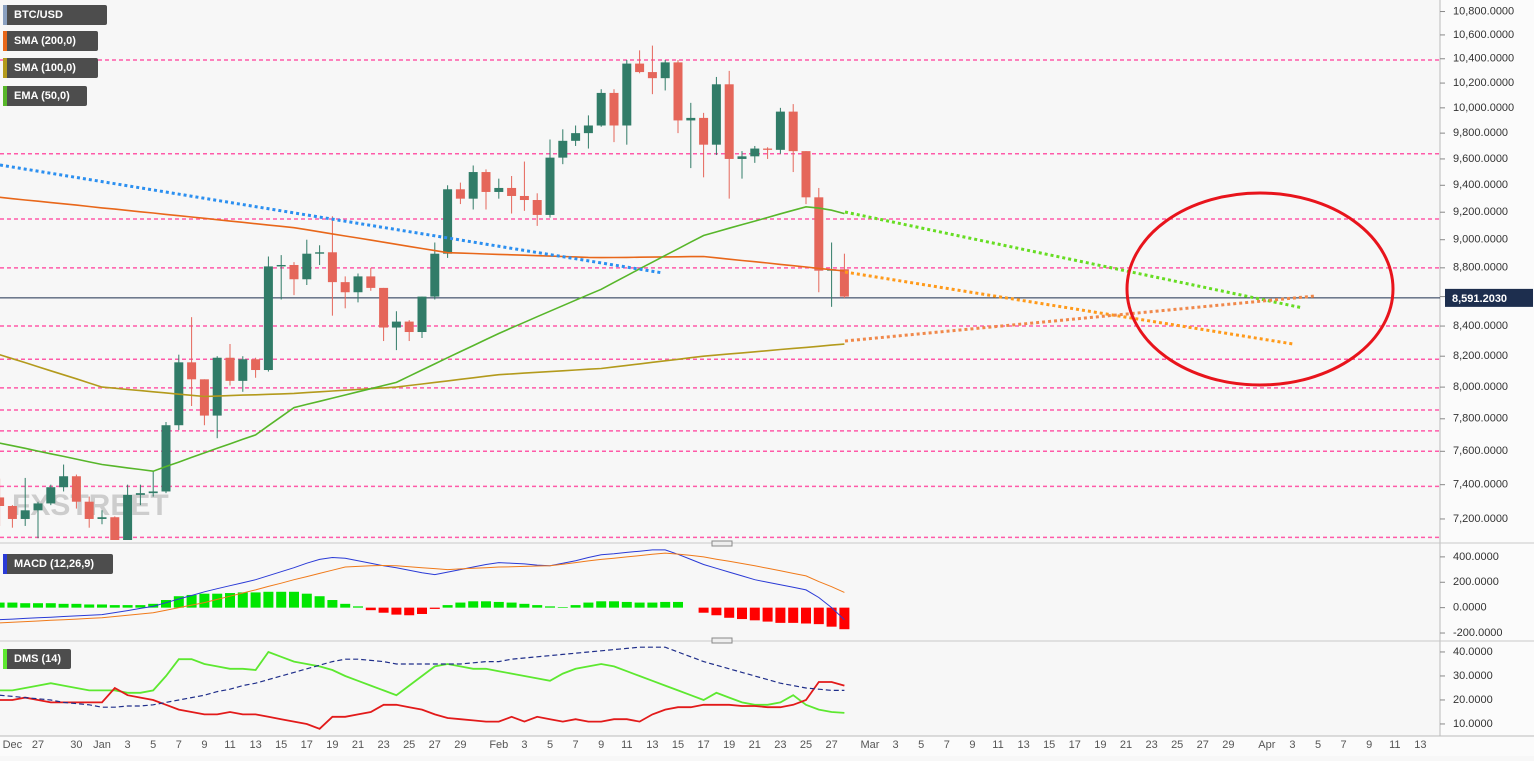  What do you see at coordinates (1480, 212) in the screenshot?
I see `y-tick-label: 9,200.0000` at bounding box center [1480, 212].